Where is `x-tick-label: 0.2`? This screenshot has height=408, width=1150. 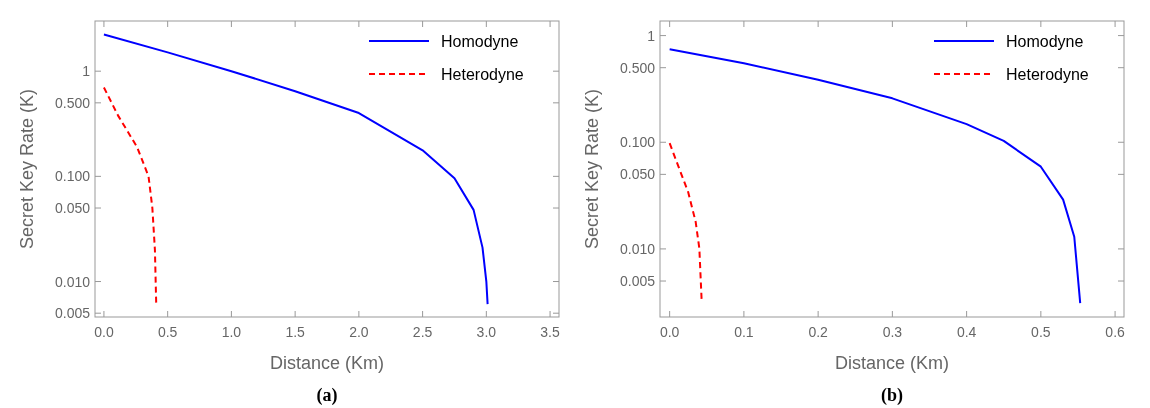 x-tick-label: 0.2 is located at coordinates (818, 332).